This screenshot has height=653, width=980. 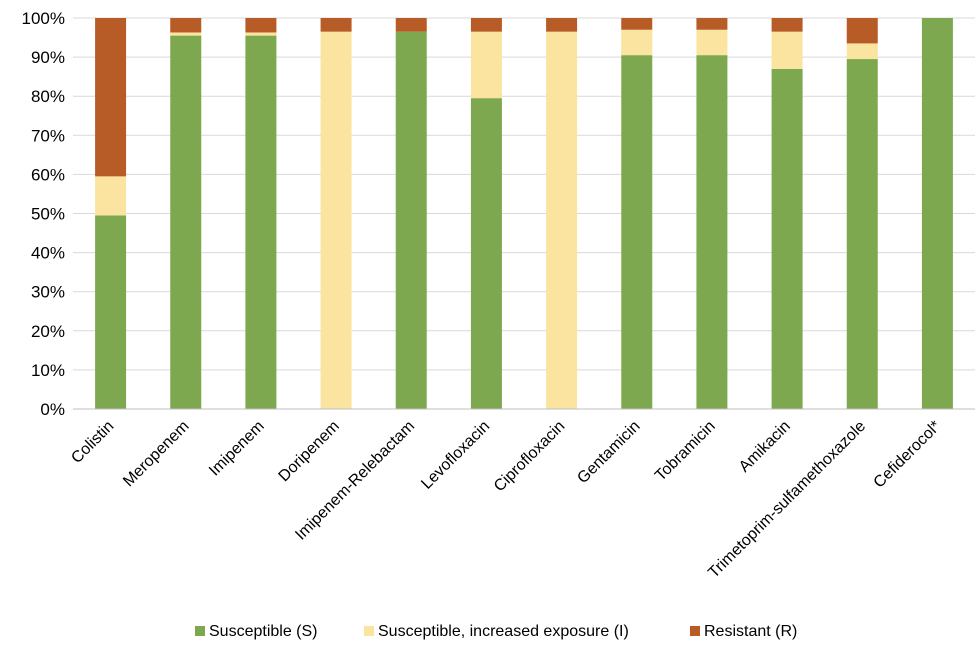 What do you see at coordinates (455, 455) in the screenshot?
I see `x-tick-label: Levofloxacin` at bounding box center [455, 455].